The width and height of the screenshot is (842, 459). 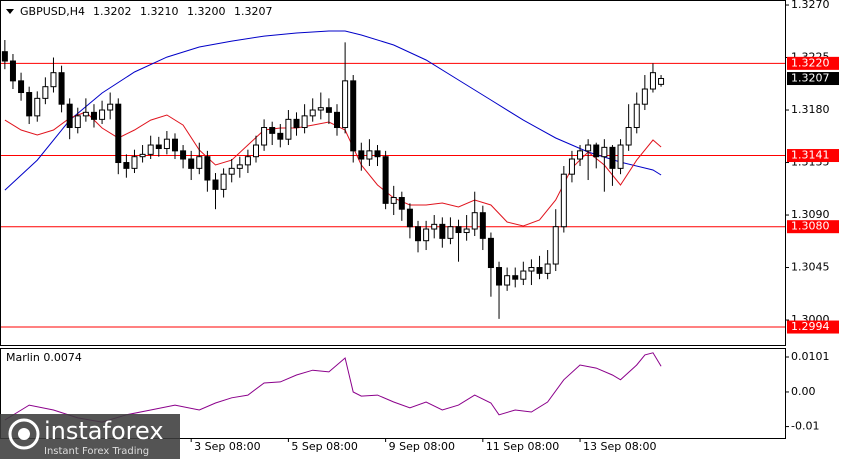 I want to click on level-price-label: 1.3141, so click(x=810, y=155).